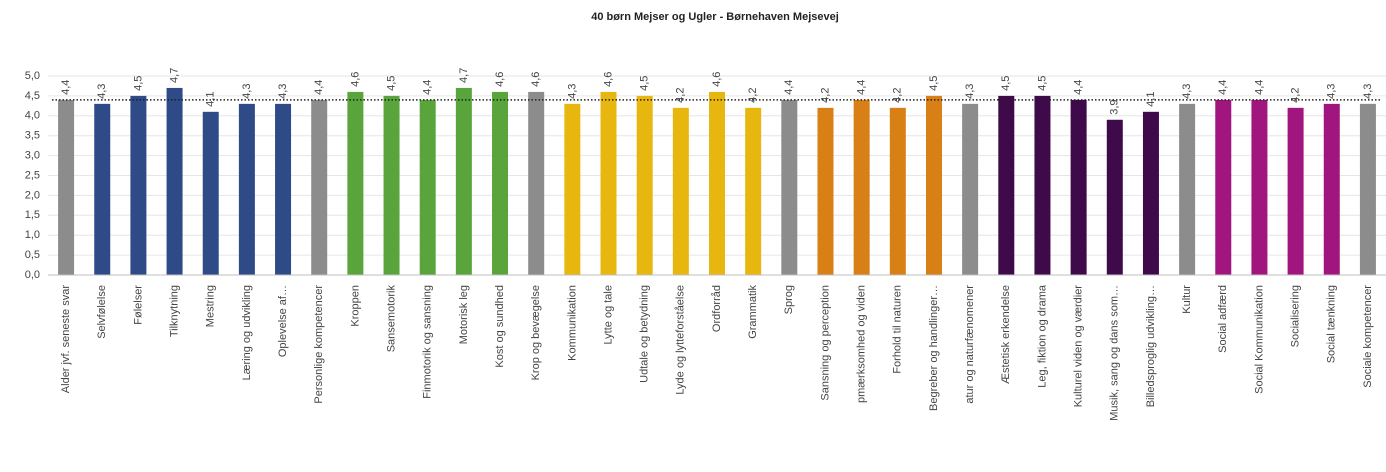 This screenshot has width=1386, height=472. What do you see at coordinates (32, 116) in the screenshot?
I see `y-tick-label: 4,0` at bounding box center [32, 116].